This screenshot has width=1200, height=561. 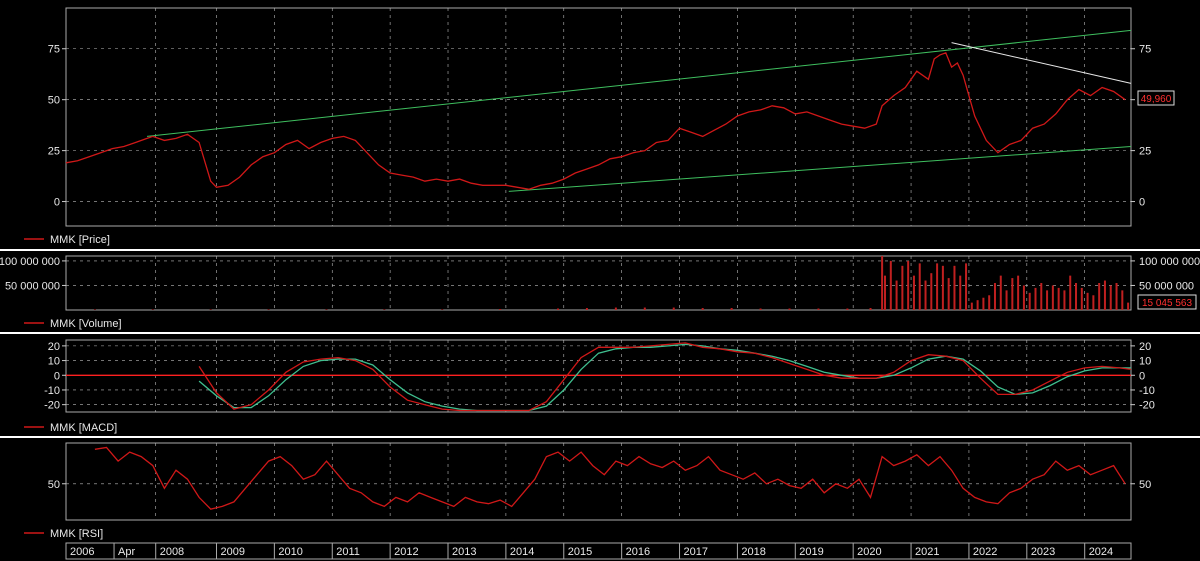 I want to click on macd-legend: MMK [MACD], so click(x=70, y=428).